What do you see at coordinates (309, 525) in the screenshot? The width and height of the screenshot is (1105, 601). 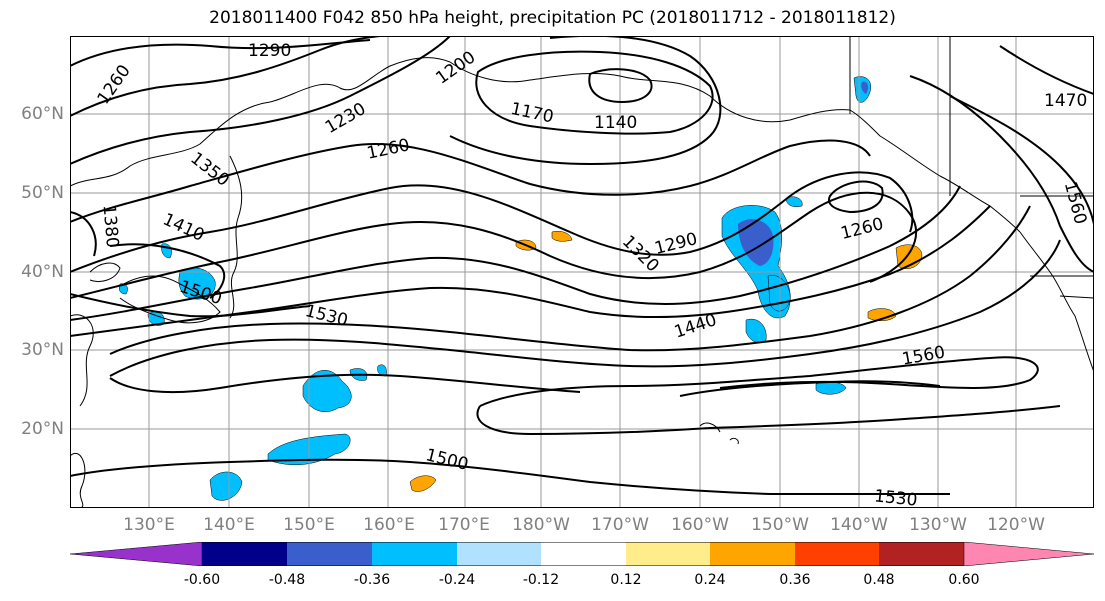 I see `lon-label: 150°E` at bounding box center [309, 525].